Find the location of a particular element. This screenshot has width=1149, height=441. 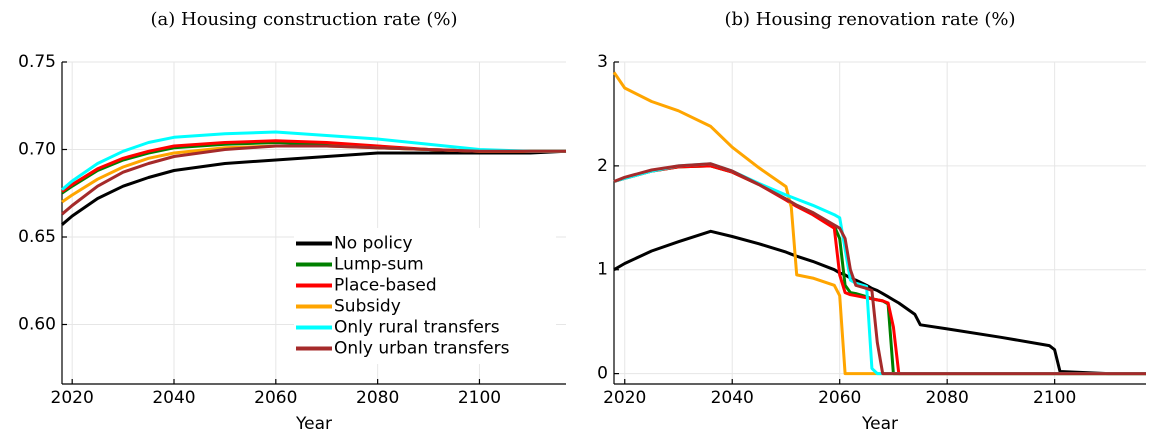

legend-box is located at coordinates (425, 296).